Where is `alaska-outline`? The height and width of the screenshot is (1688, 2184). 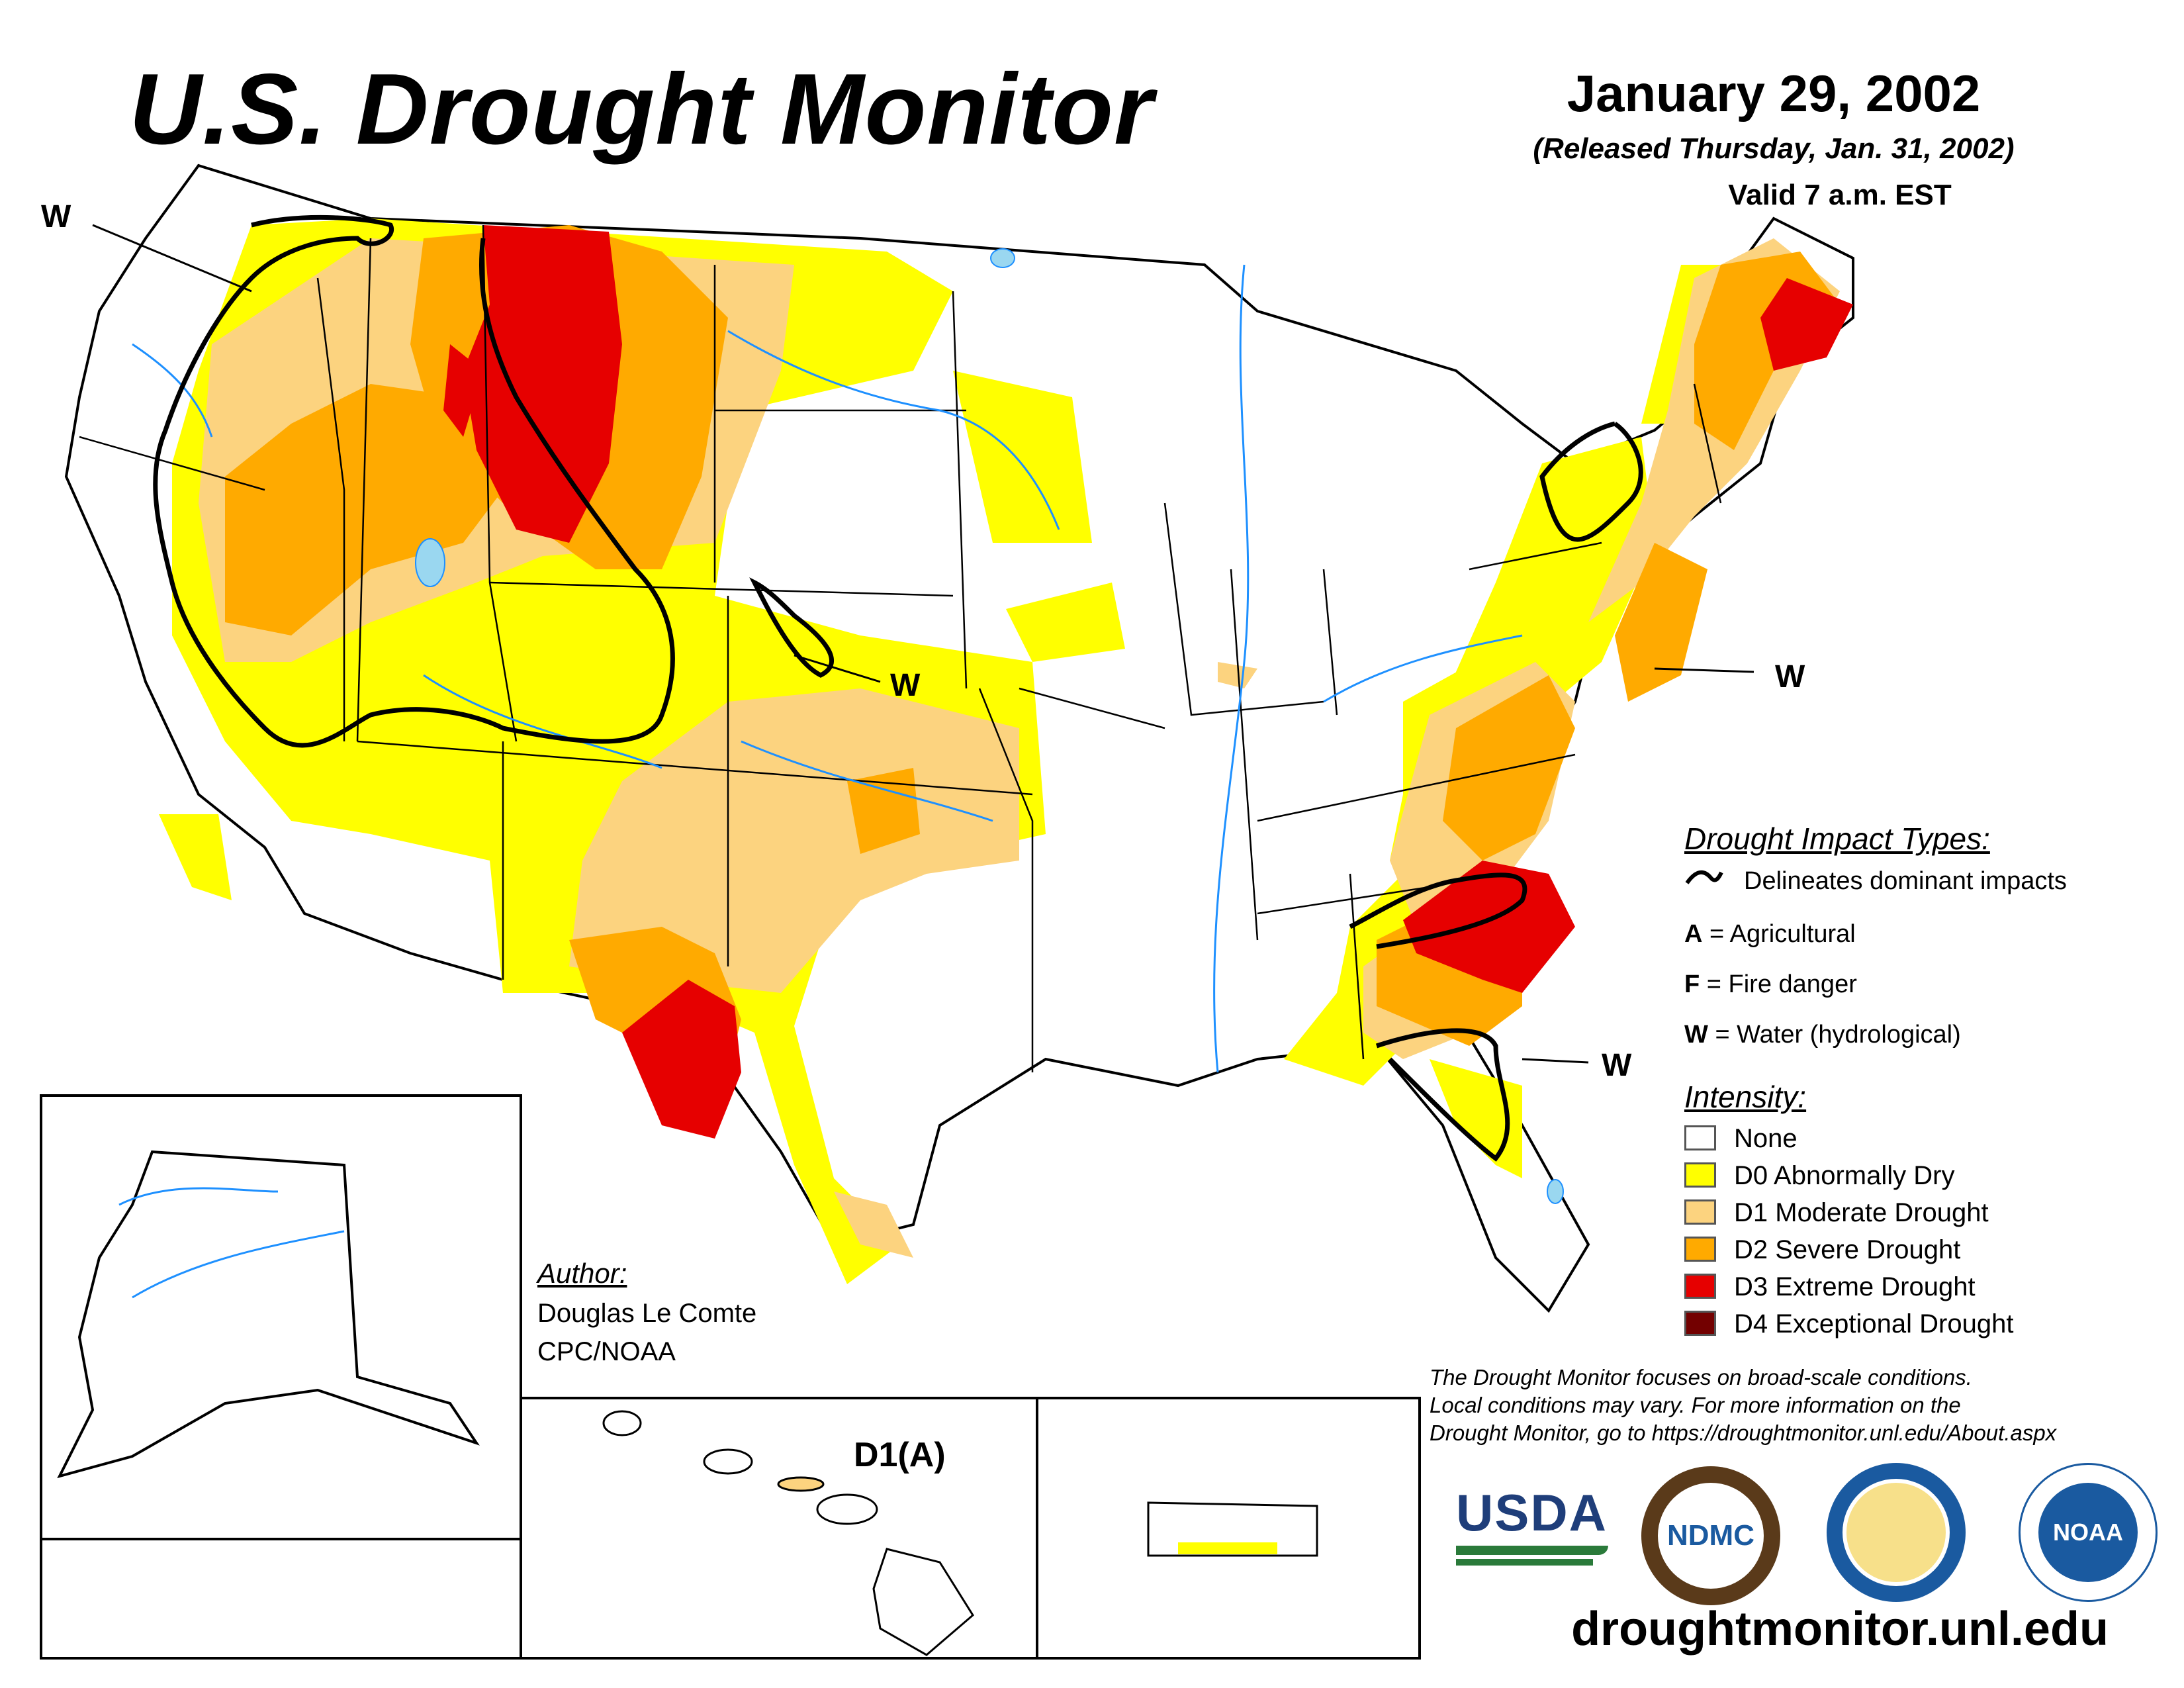
alaska-outline is located at coordinates (268, 1314).